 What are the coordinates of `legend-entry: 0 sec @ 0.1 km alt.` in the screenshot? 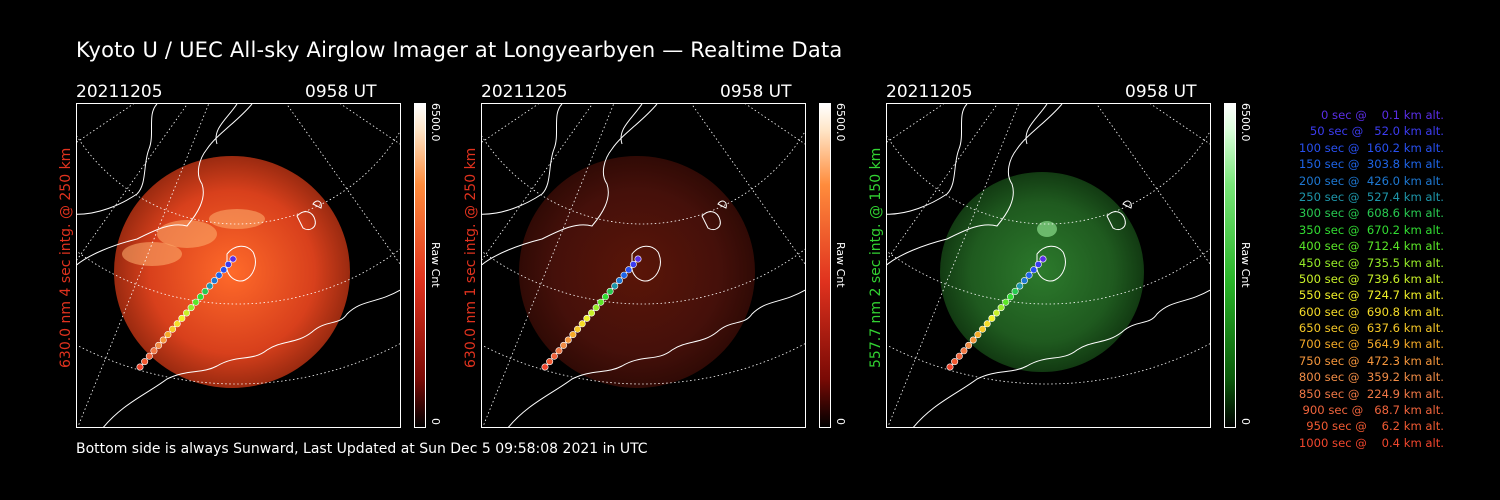 It's located at (1376, 115).